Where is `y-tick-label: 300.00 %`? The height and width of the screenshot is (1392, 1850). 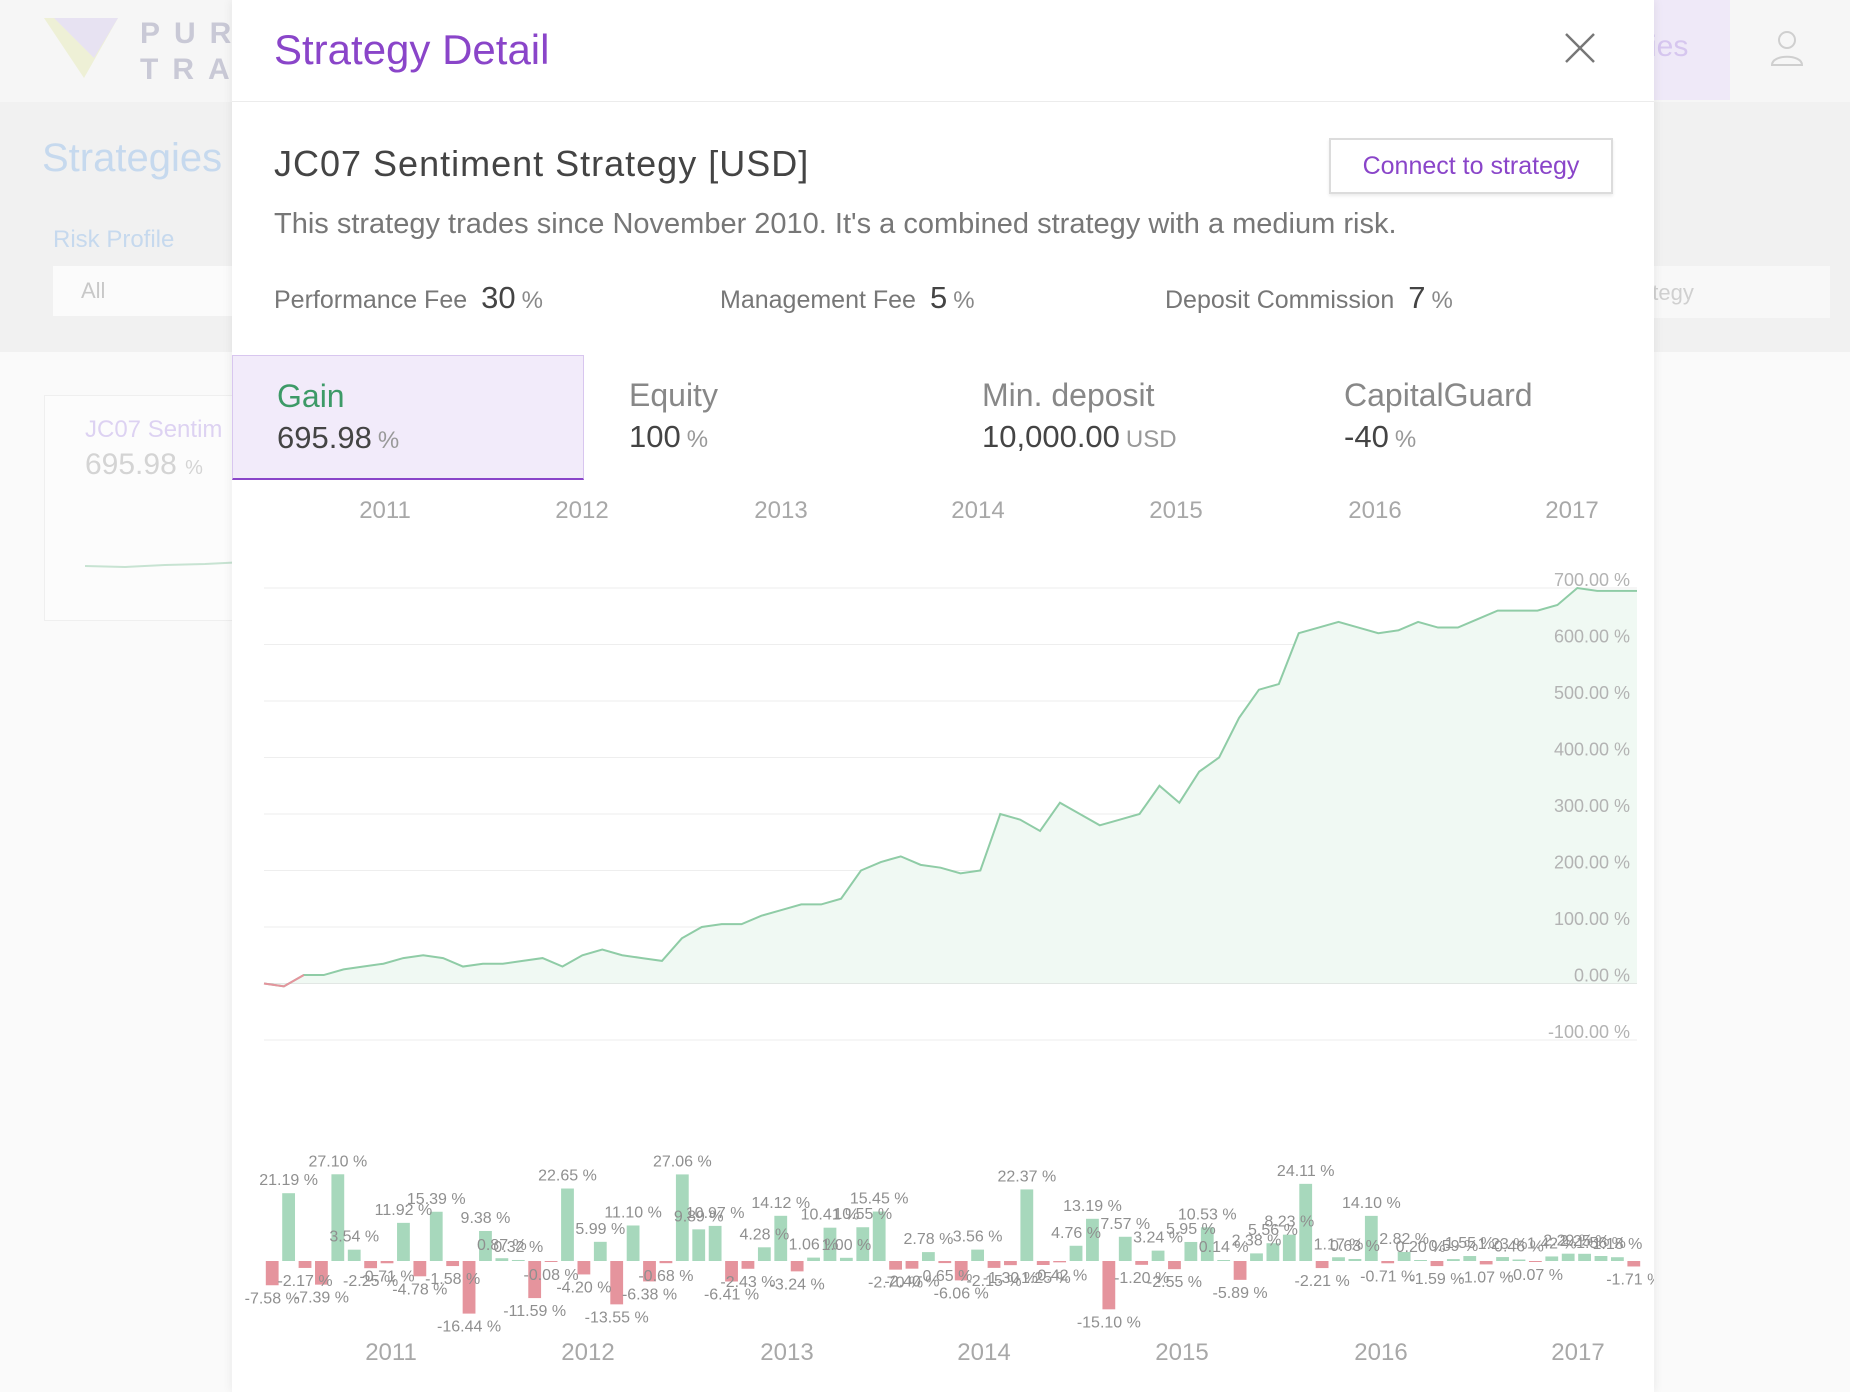 y-tick-label: 300.00 % is located at coordinates (1592, 806).